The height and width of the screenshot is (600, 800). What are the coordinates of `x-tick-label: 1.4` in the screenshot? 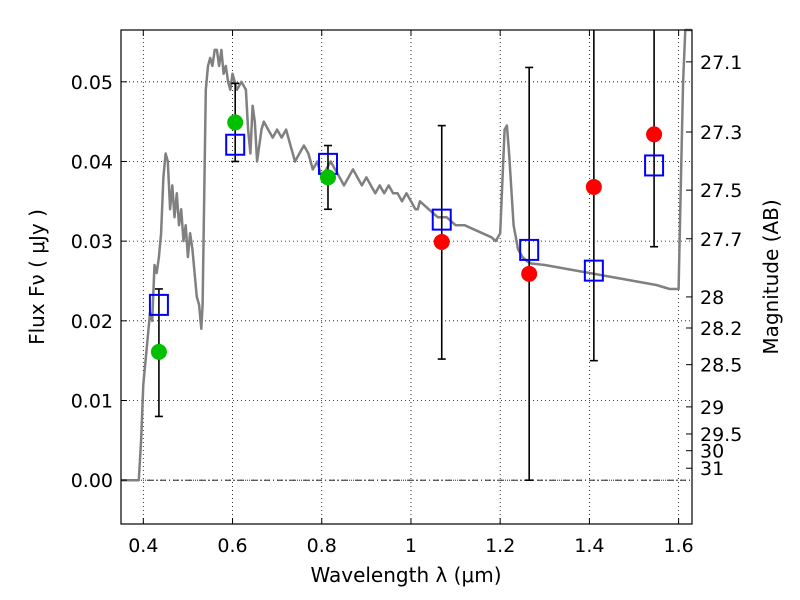 It's located at (589, 546).